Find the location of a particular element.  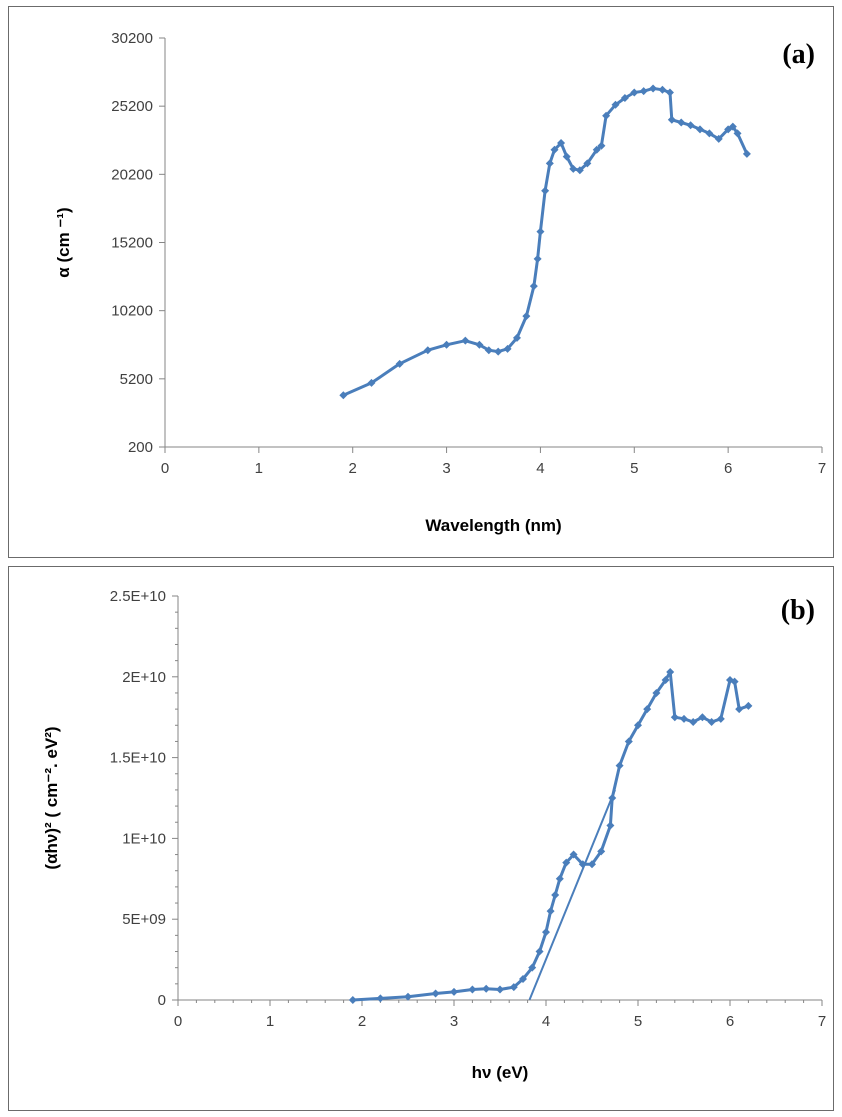

x-tick-label: 5 is located at coordinates (638, 1021).